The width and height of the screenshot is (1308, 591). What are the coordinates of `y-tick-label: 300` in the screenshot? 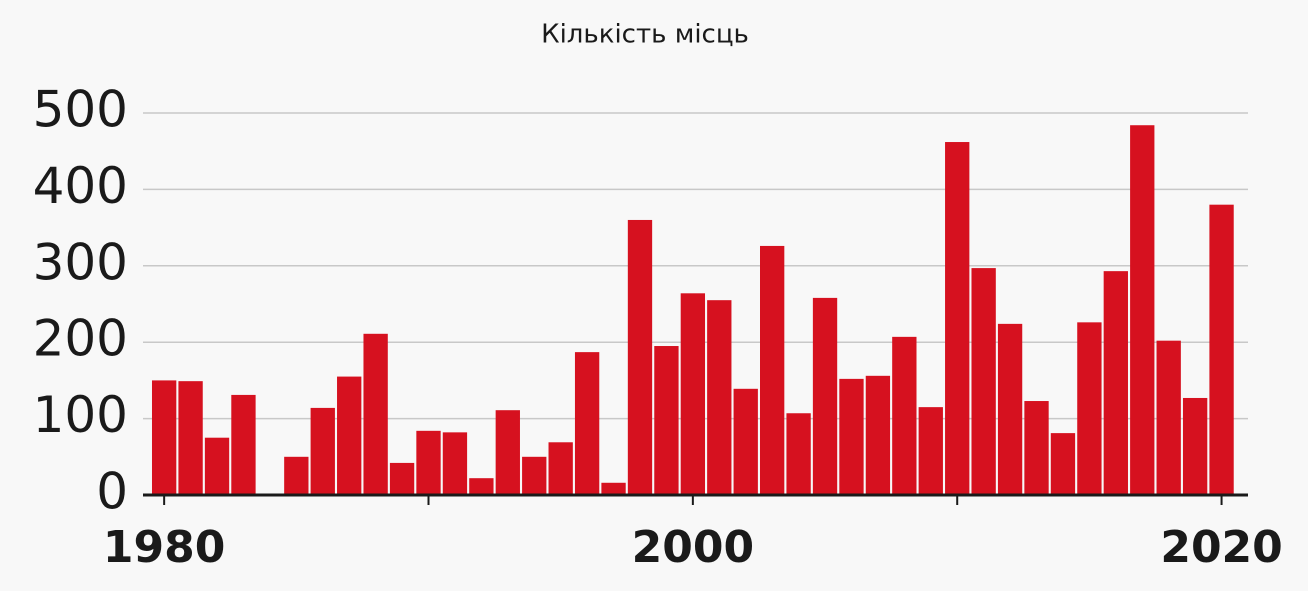 It's located at (80, 262).